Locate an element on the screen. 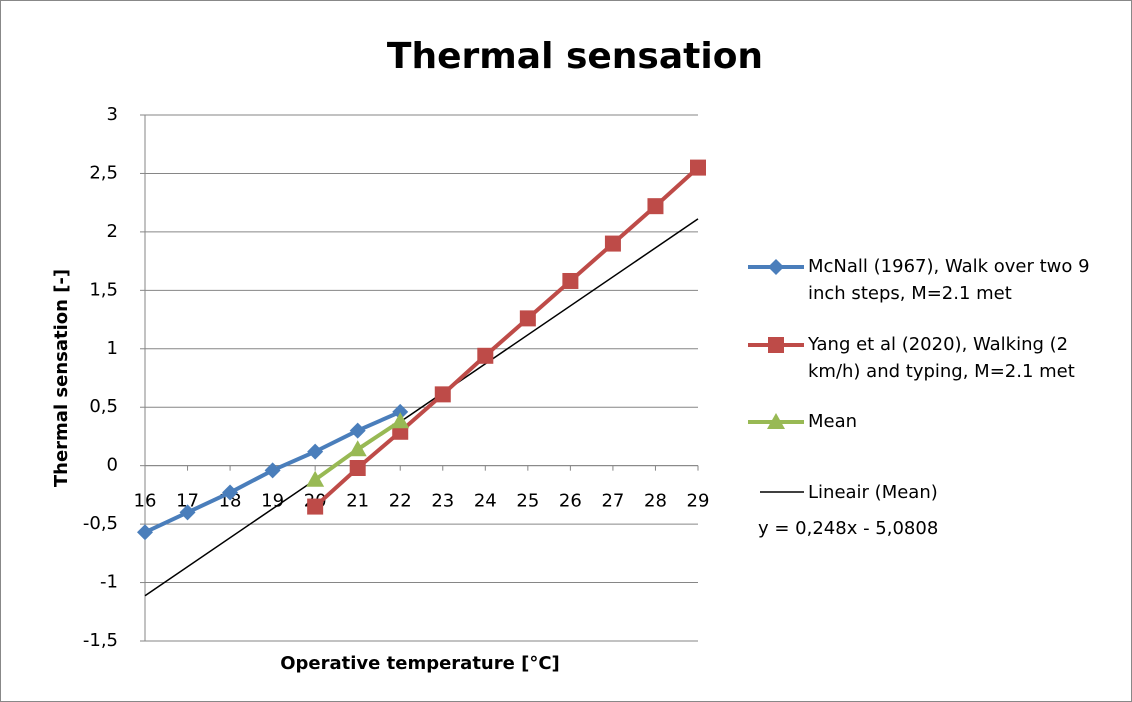 This screenshot has width=1132, height=702. x-tick-label: 25 is located at coordinates (527, 501).